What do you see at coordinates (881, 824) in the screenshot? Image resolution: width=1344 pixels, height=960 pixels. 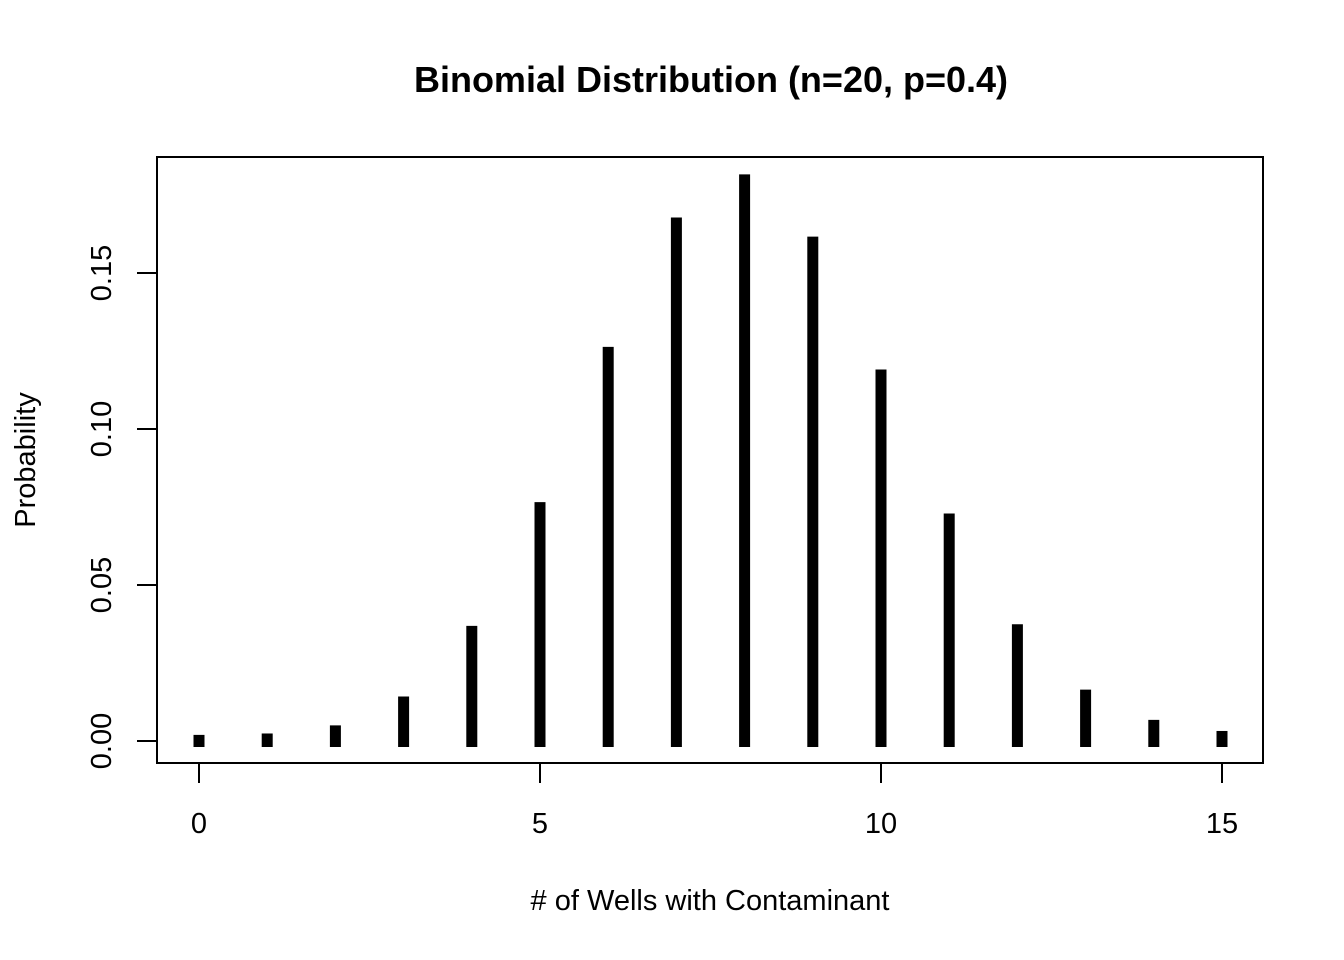 I see `x-tick-label: 10` at bounding box center [881, 824].